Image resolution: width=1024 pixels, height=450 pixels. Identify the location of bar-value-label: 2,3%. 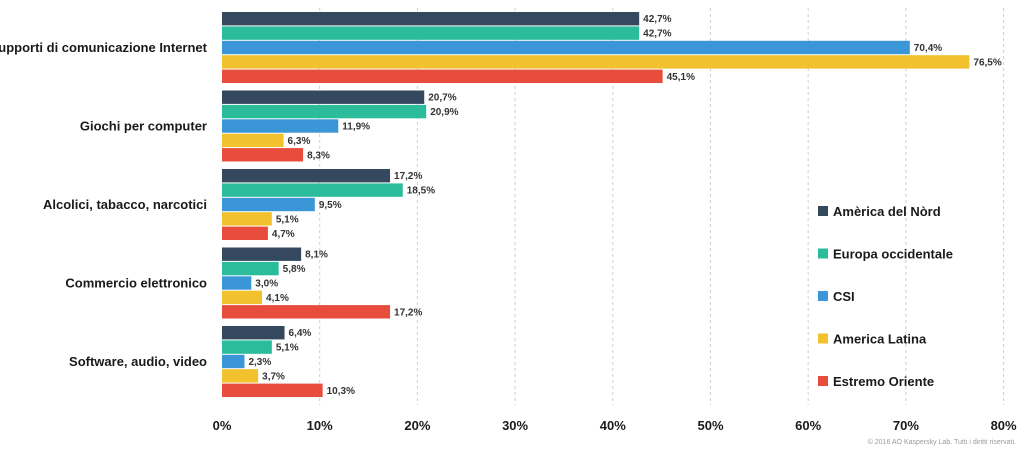
(259, 362).